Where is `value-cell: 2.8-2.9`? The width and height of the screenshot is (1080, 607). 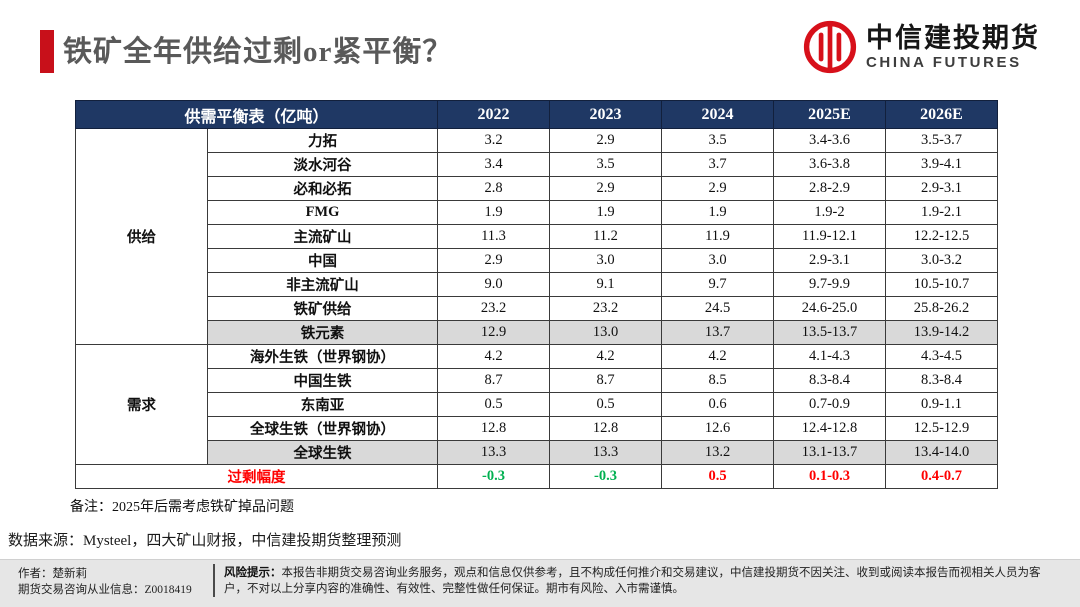
value-cell: 2.8-2.9 is located at coordinates (829, 188).